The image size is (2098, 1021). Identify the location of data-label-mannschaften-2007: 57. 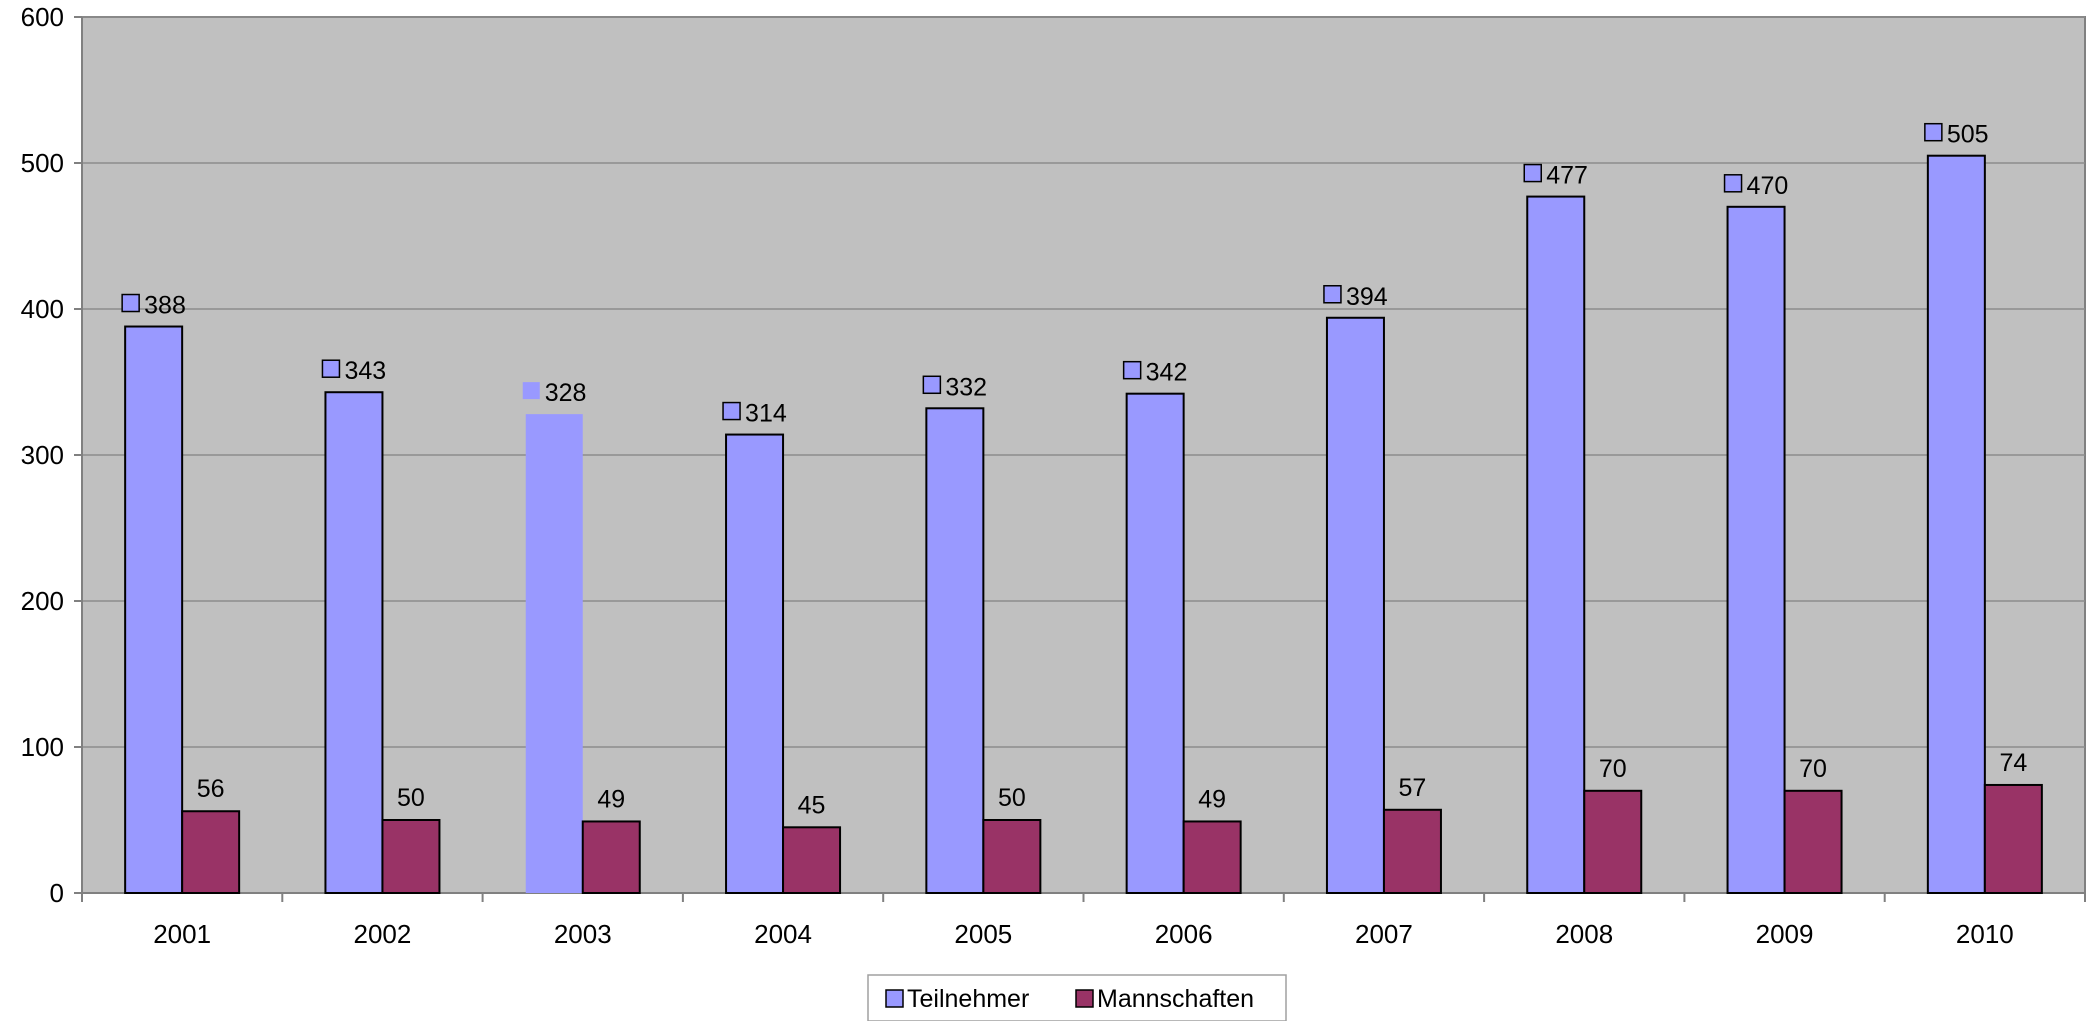
(1413, 788).